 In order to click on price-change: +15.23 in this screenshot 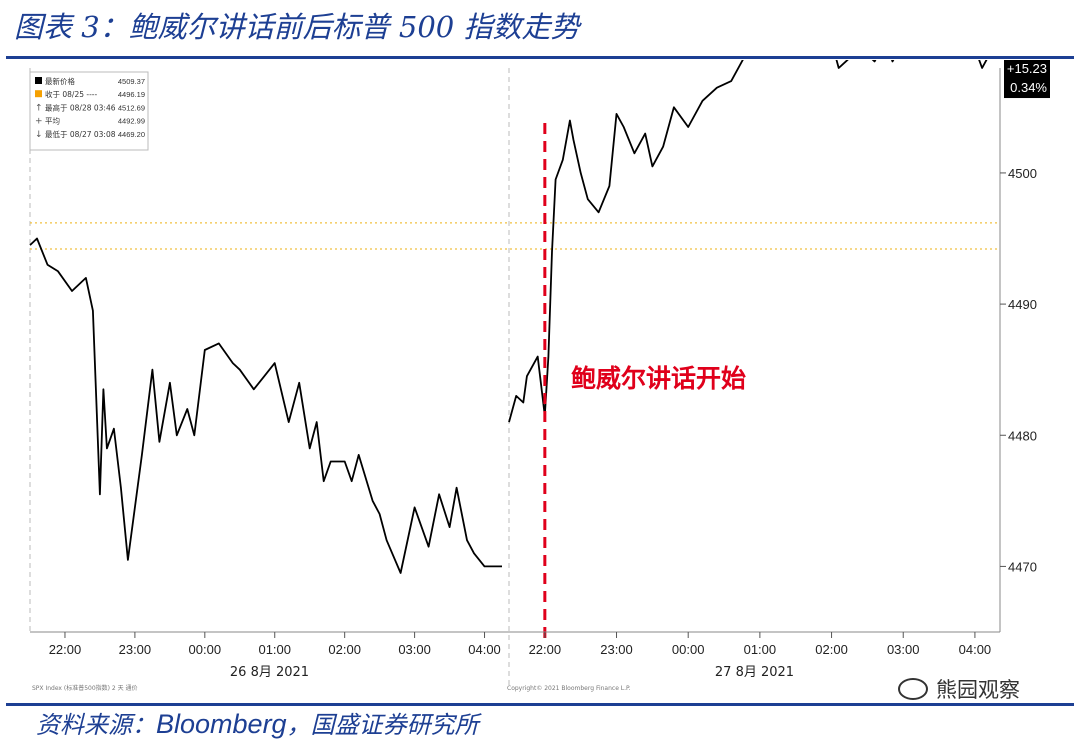, I will do `click(1027, 68)`.